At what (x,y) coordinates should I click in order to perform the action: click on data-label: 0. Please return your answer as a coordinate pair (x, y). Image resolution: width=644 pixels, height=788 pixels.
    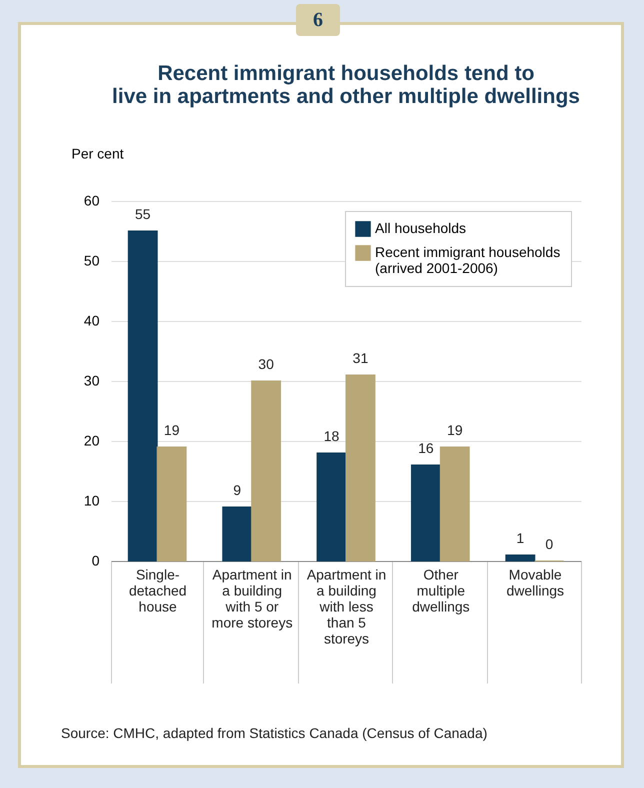
    Looking at the image, I should click on (549, 544).